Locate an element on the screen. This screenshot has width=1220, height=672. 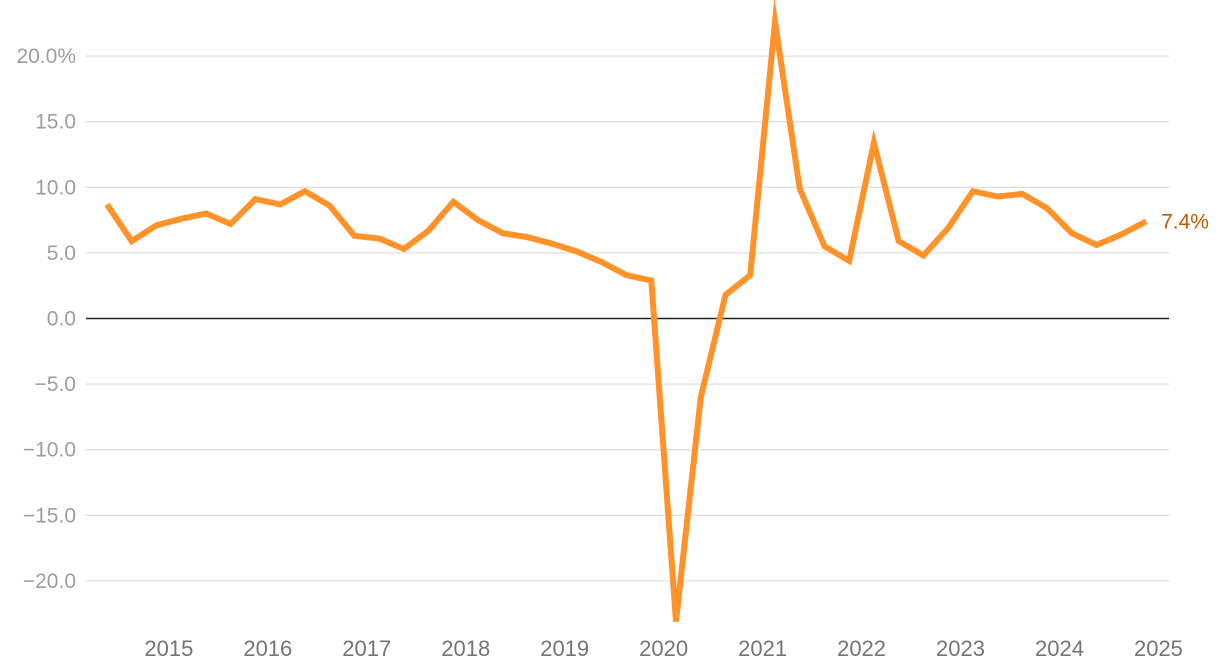
y-tick-label: 10.0 is located at coordinates (55, 187).